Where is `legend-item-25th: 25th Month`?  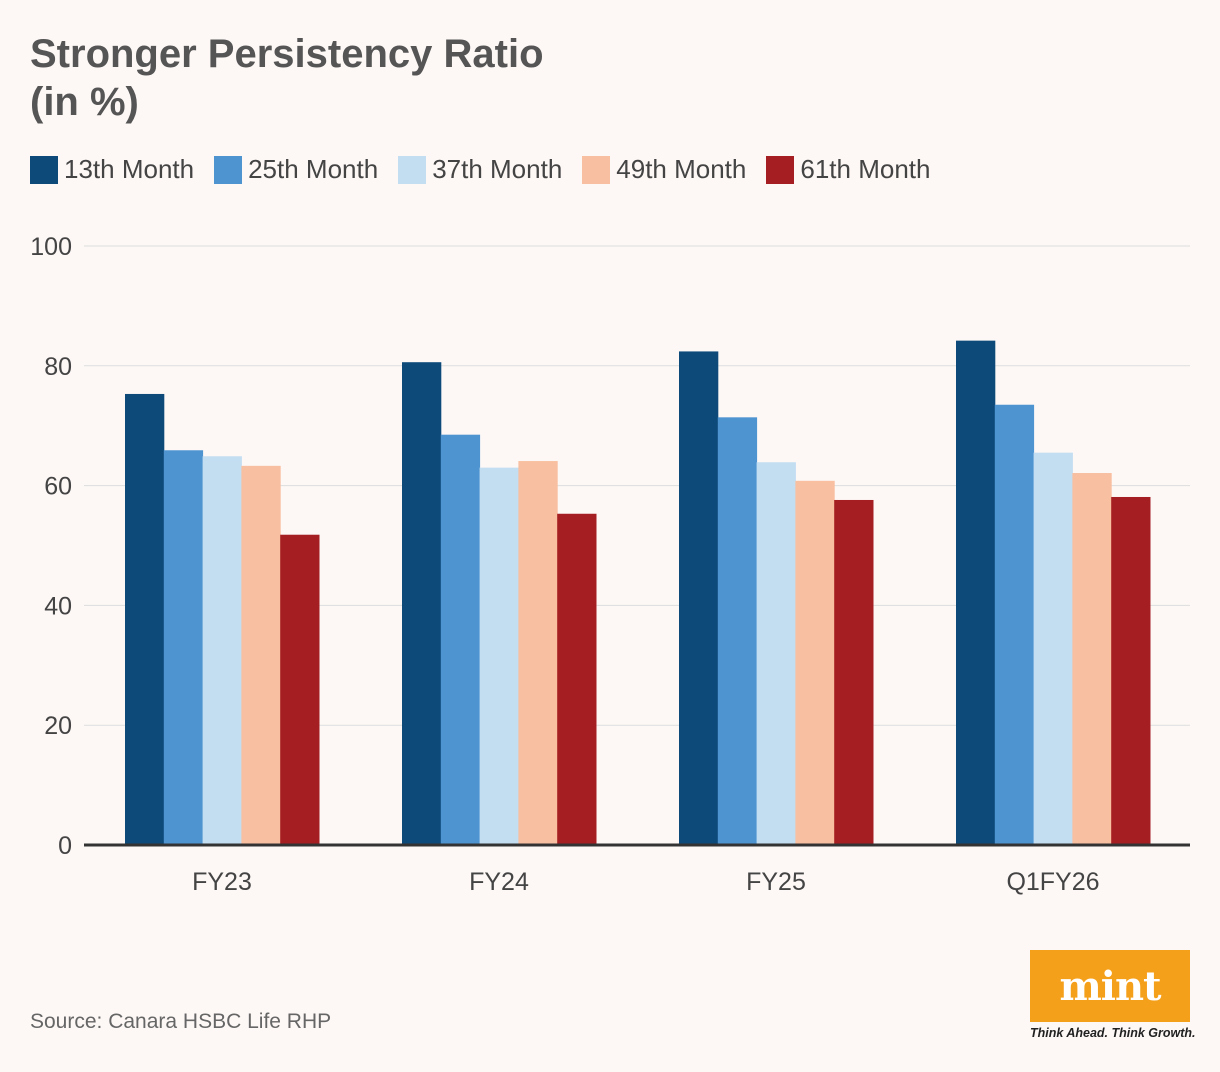 legend-item-25th: 25th Month is located at coordinates (296, 169).